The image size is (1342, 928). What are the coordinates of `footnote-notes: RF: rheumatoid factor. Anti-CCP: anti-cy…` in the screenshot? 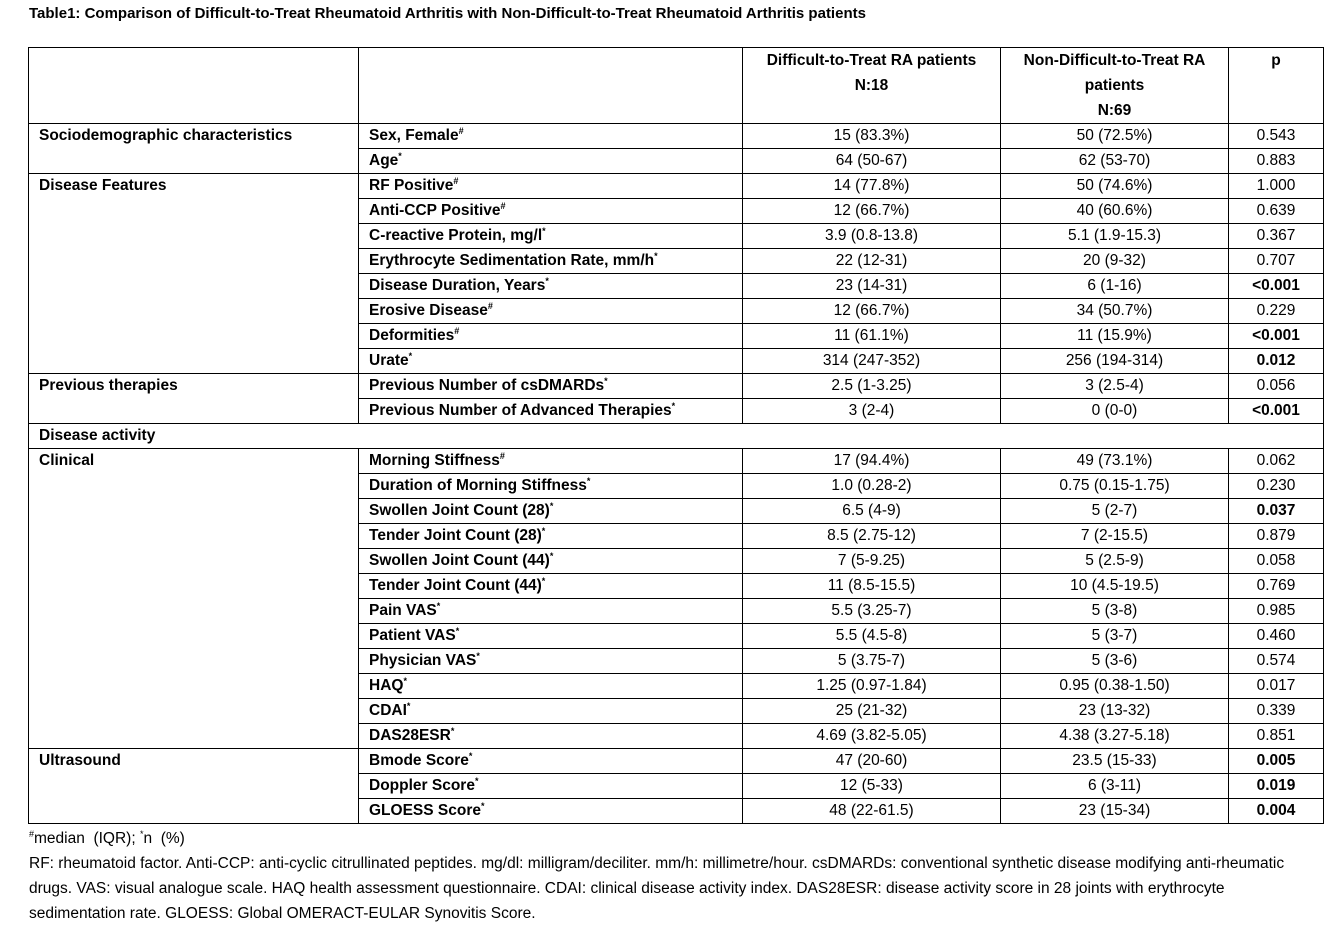 It's located at (657, 888).